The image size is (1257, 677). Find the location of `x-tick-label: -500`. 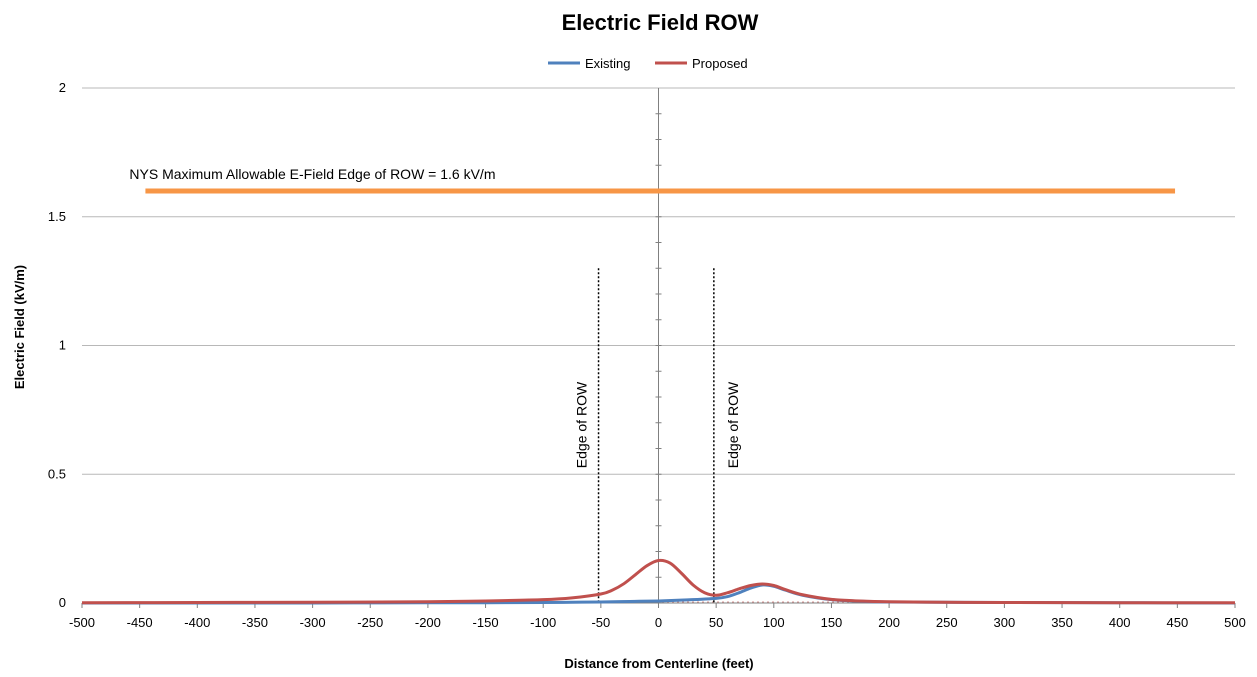

x-tick-label: -500 is located at coordinates (82, 622).